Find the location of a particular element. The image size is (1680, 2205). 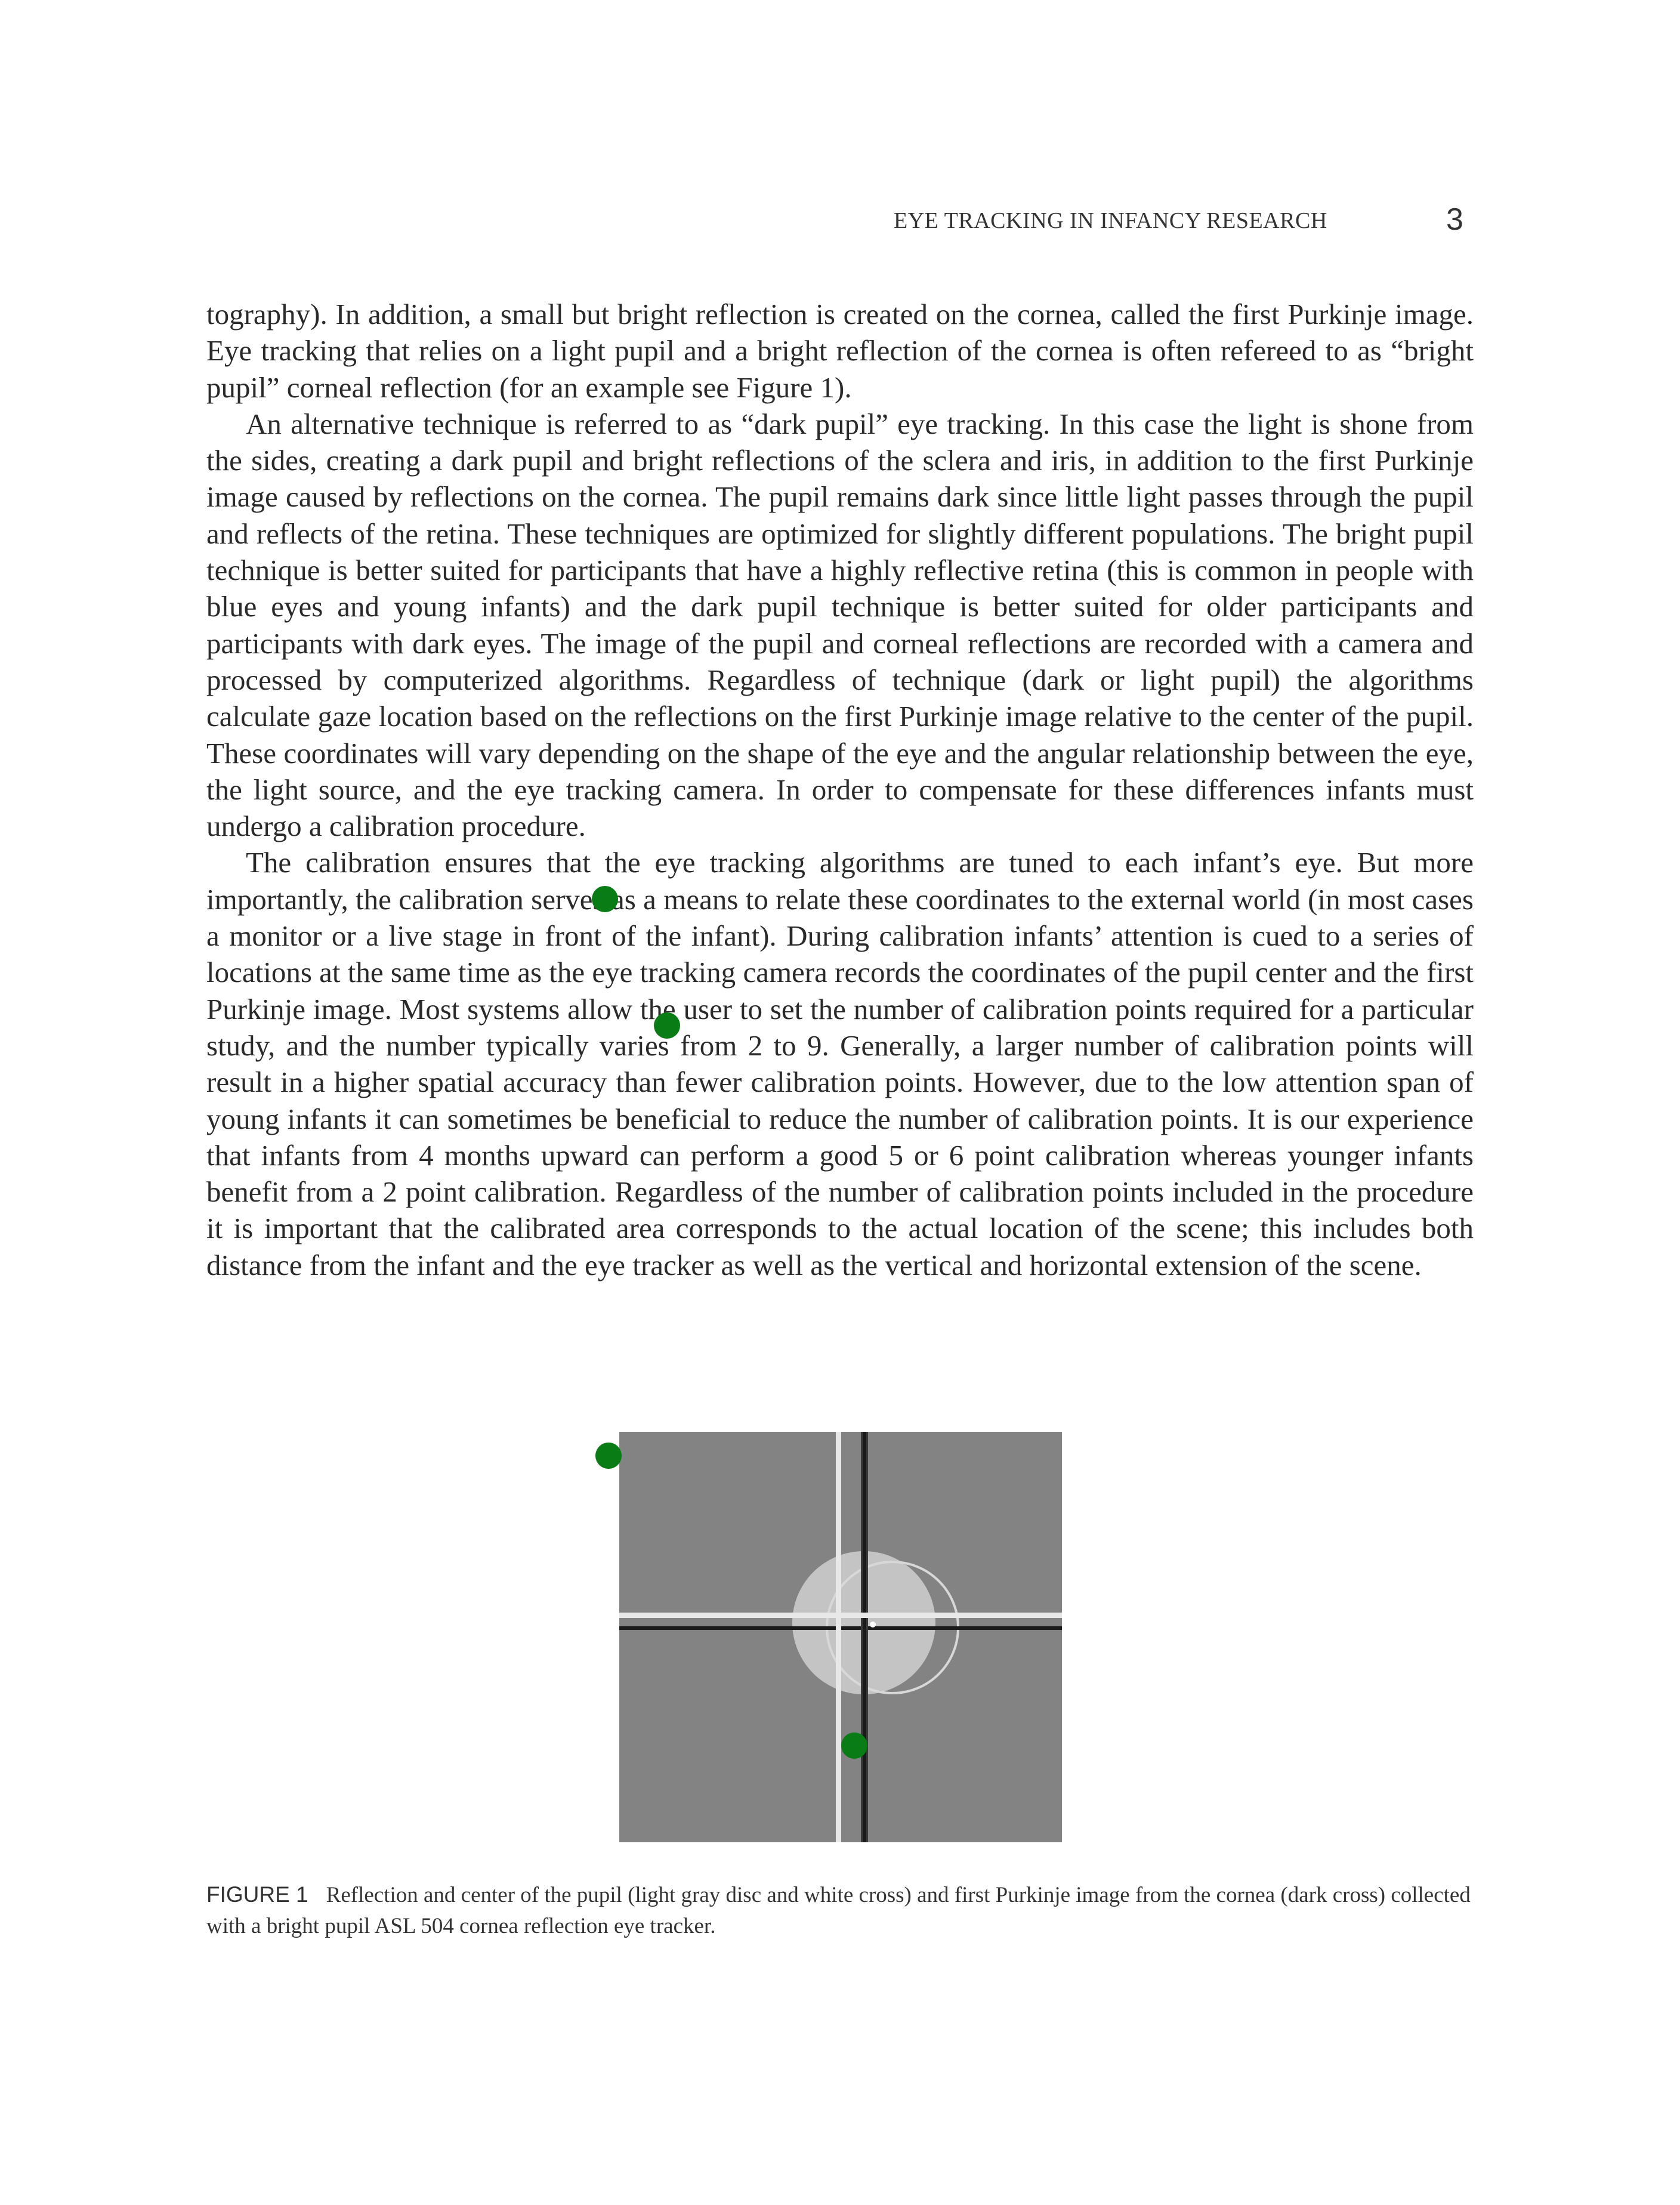

figure-eye-tracker-image is located at coordinates (840, 1637).